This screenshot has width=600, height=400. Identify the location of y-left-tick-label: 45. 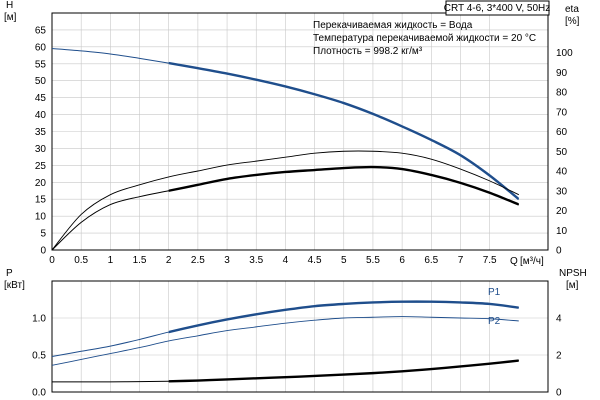
(41, 98).